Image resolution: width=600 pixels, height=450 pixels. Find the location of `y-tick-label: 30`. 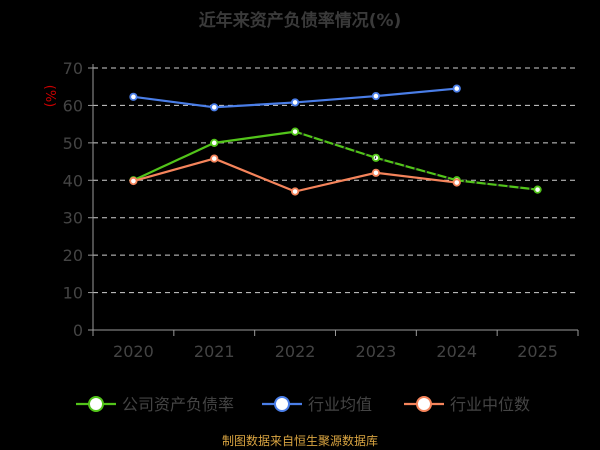

y-tick-label: 30 is located at coordinates (73, 218).